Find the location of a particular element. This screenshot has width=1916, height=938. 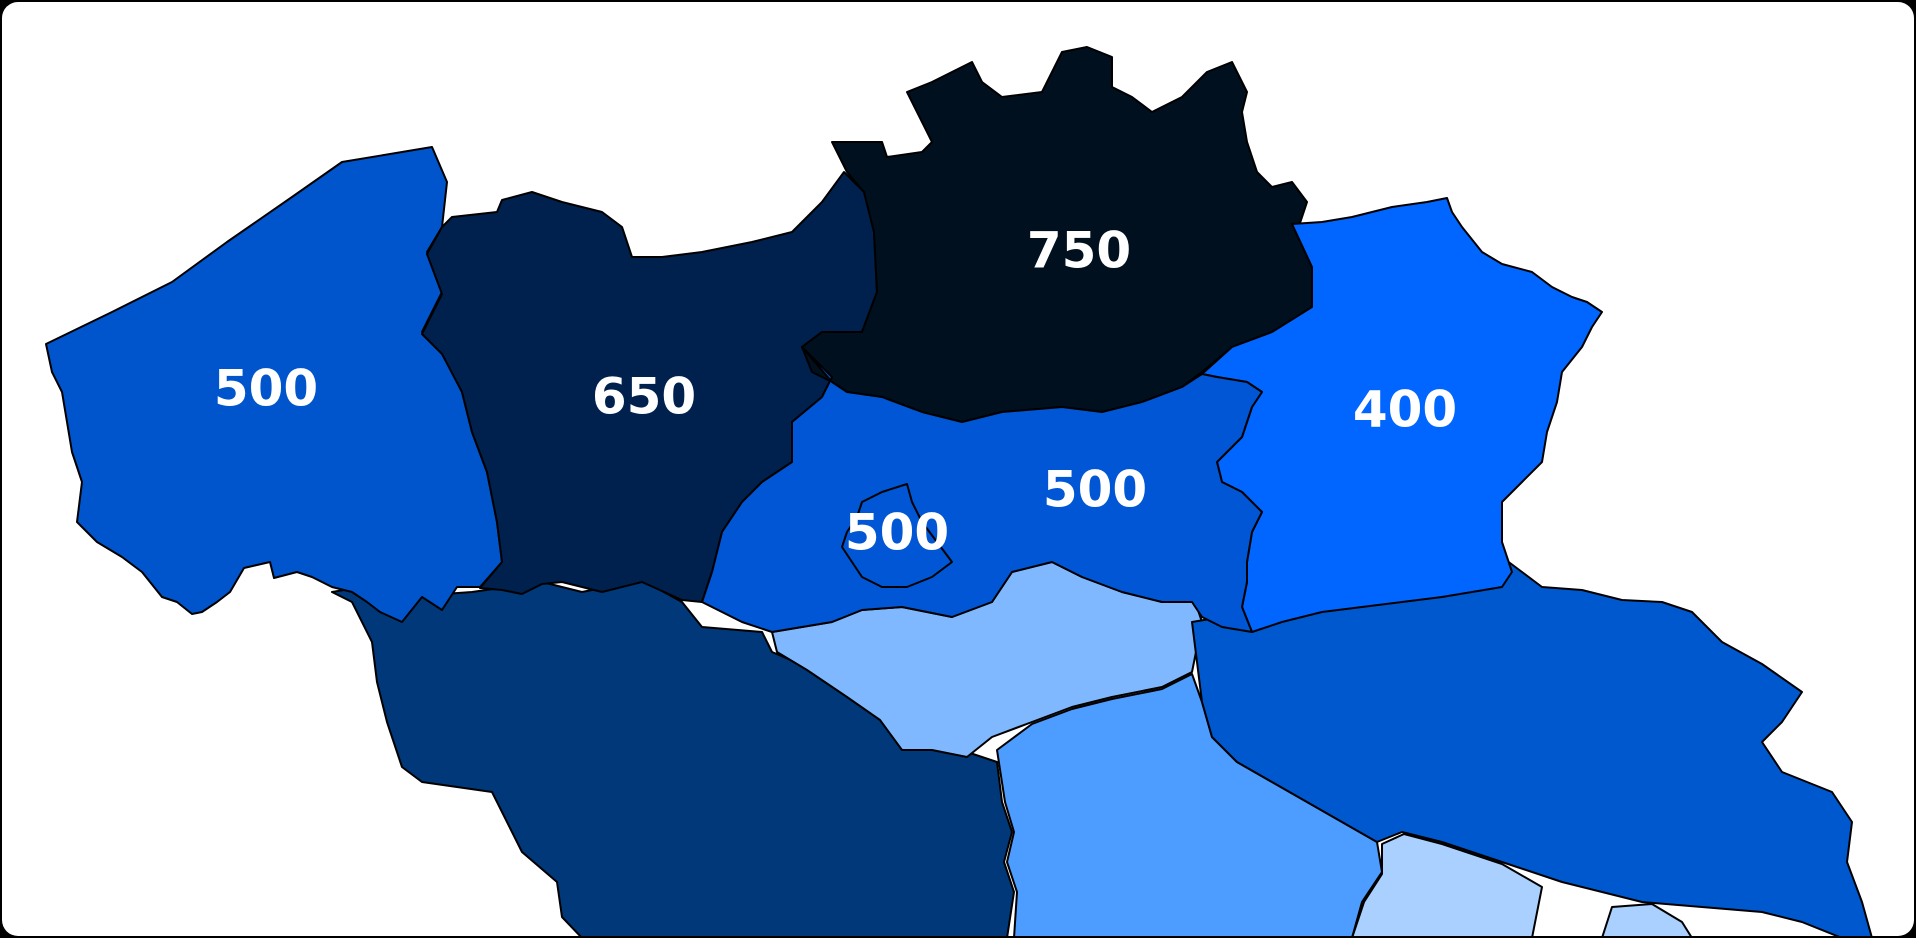

label-limburg: 400 is located at coordinates (1405, 410).